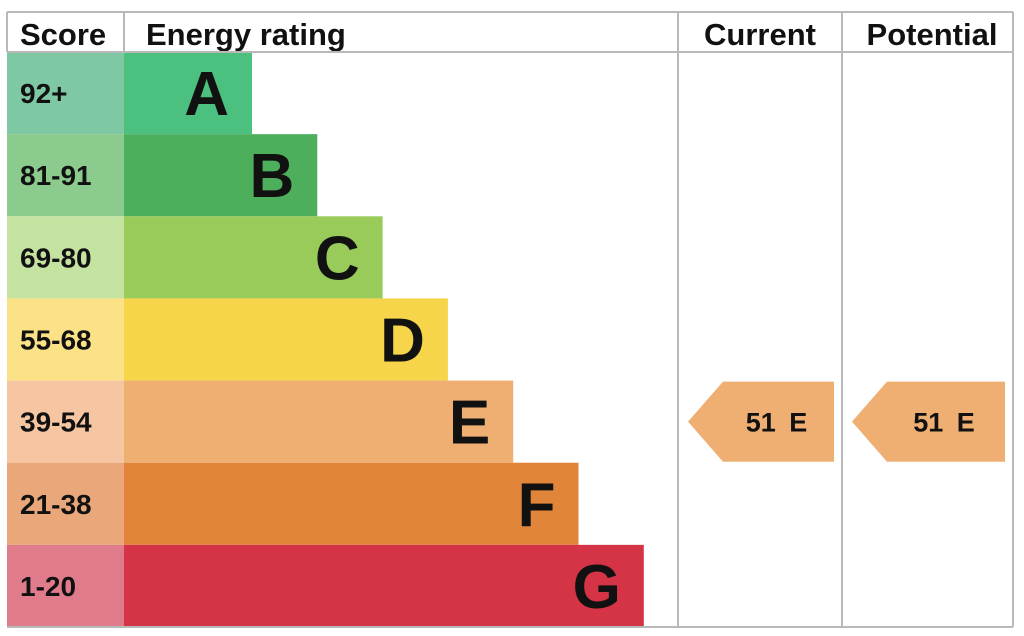 This screenshot has height=636, width=1024. I want to click on band-bar-d, so click(286, 339).